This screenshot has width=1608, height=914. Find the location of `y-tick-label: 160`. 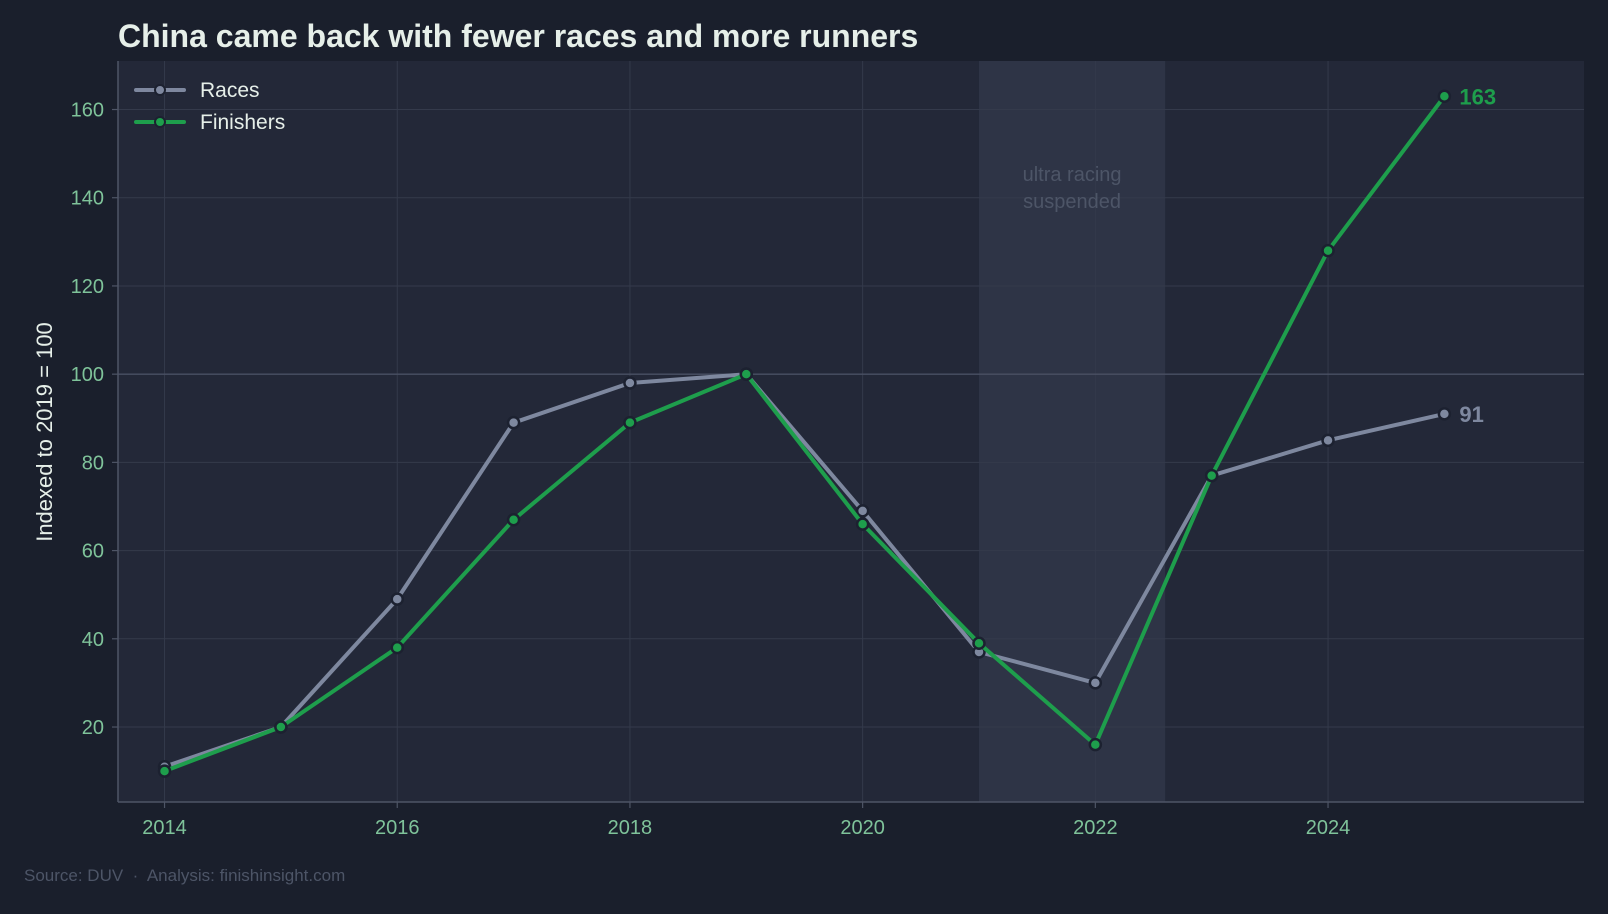

y-tick-label: 160 is located at coordinates (87, 111).